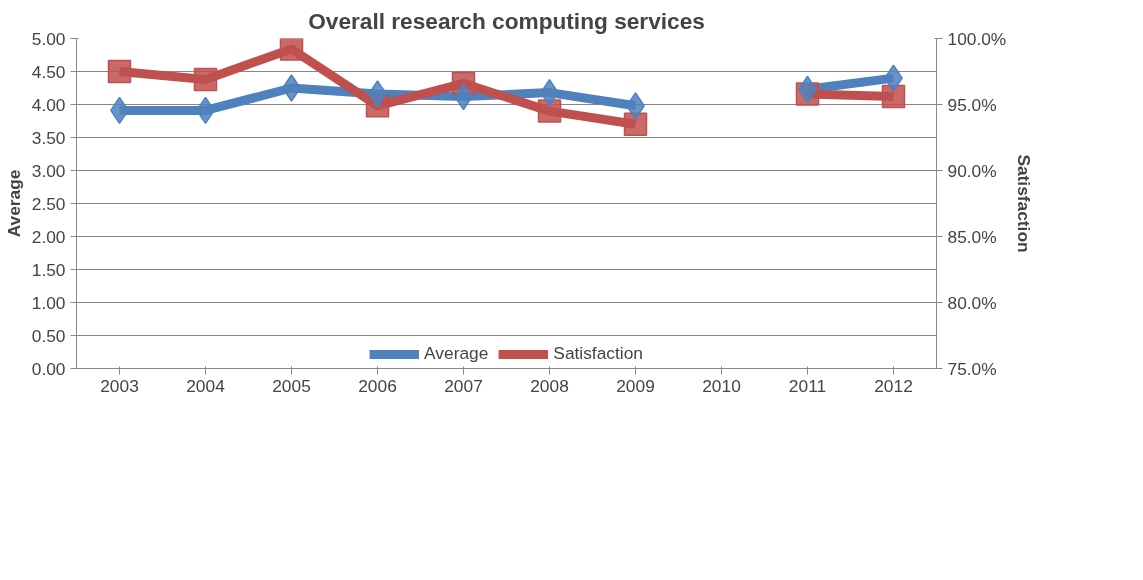 This screenshot has height=580, width=1143. I want to click on x-tick-label: 2004, so click(206, 385).